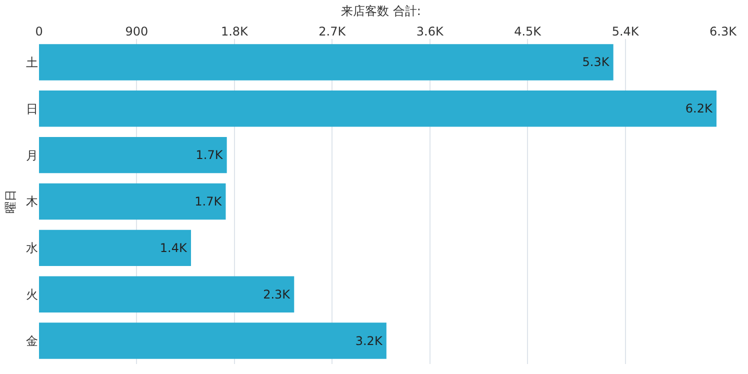 Image resolution: width=748 pixels, height=374 pixels. What do you see at coordinates (369, 341) in the screenshot?
I see `data-label: 3.2K` at bounding box center [369, 341].